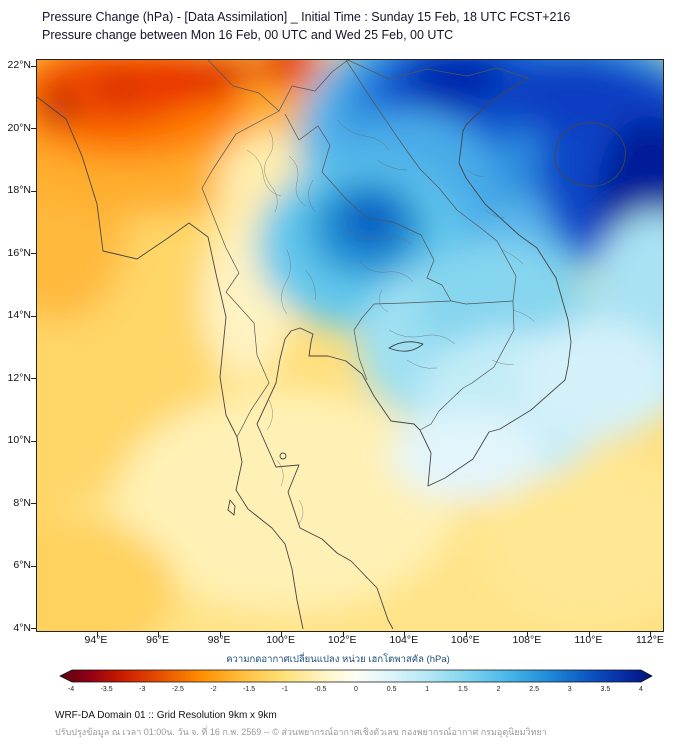 The image size is (676, 756). I want to click on x-axis-tick-label: 104°E, so click(404, 640).